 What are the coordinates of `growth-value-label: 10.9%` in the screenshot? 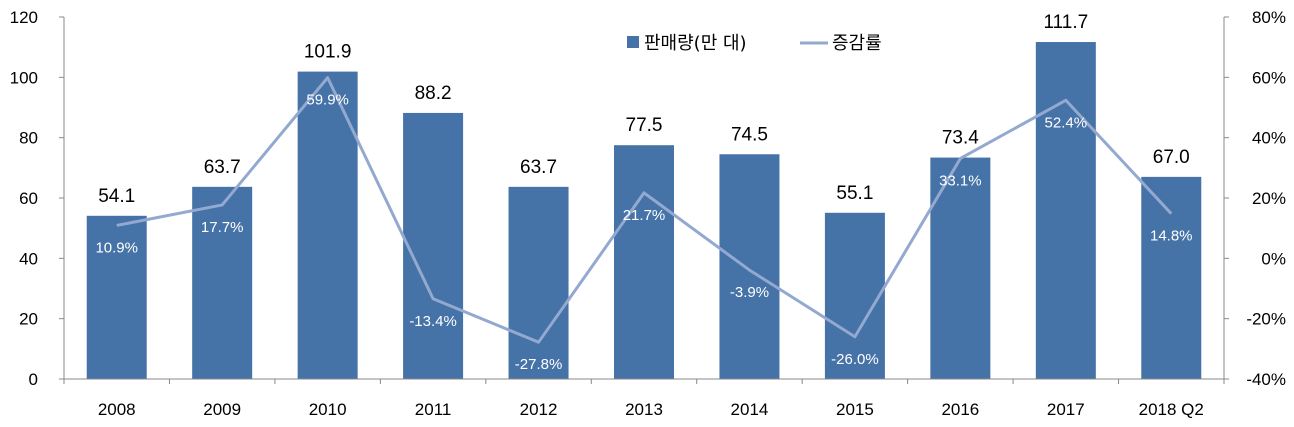 It's located at (116, 247).